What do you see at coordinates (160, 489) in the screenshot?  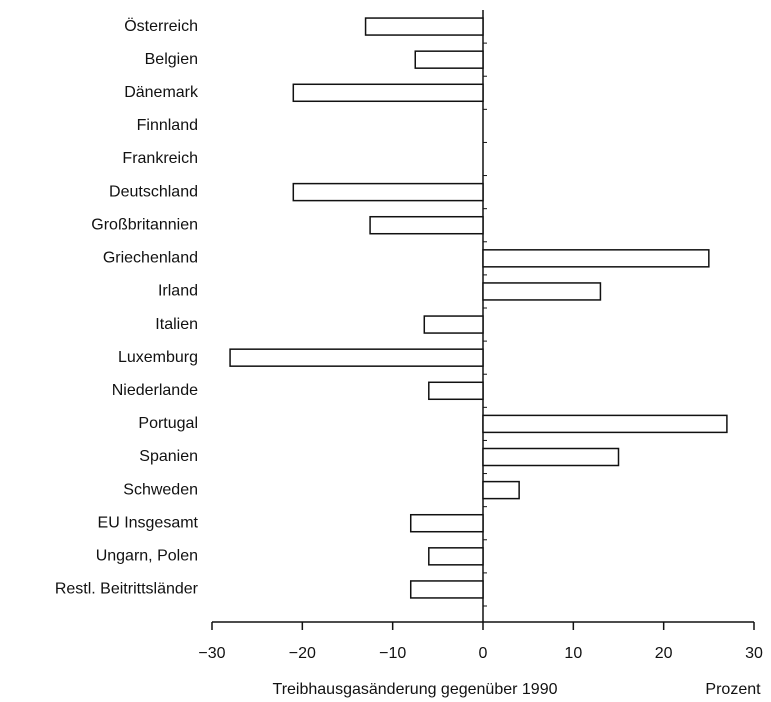 I see `y-tick-label: Schweden` at bounding box center [160, 489].